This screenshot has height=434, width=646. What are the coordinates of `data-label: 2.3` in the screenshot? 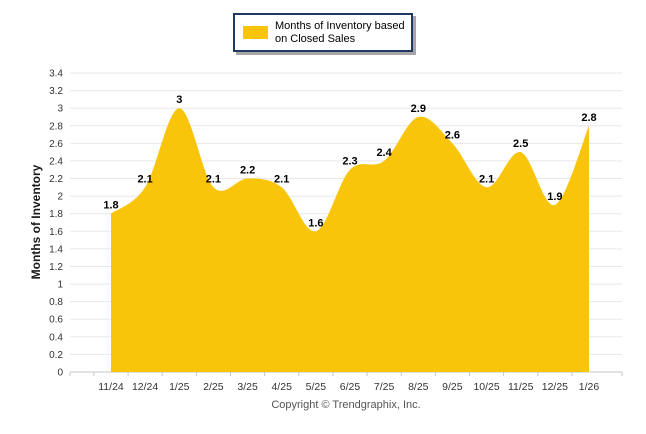 It's located at (349, 162).